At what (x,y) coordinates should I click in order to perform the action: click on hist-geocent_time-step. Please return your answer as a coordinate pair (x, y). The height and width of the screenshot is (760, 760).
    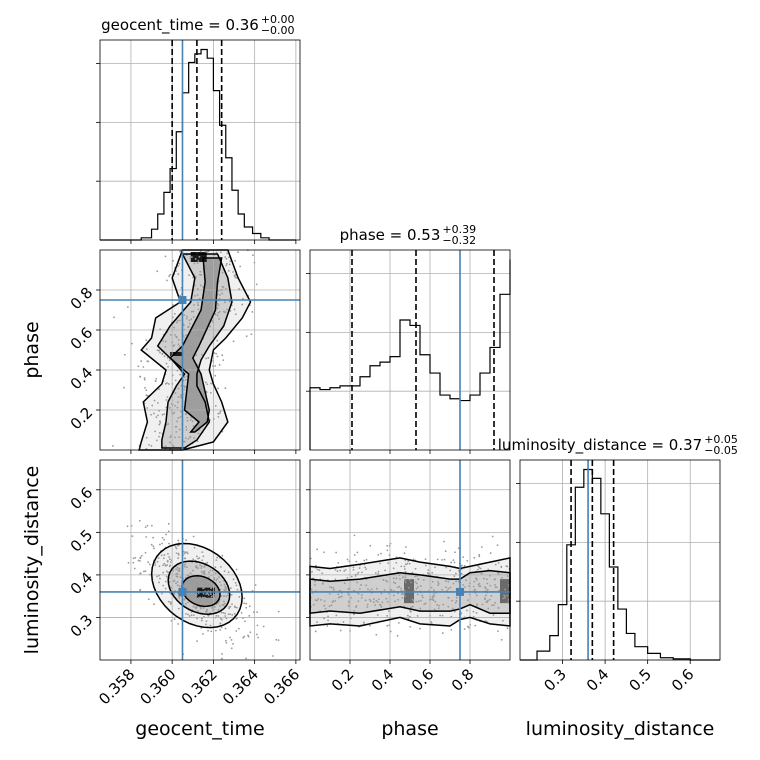
    Looking at the image, I should click on (198, 144).